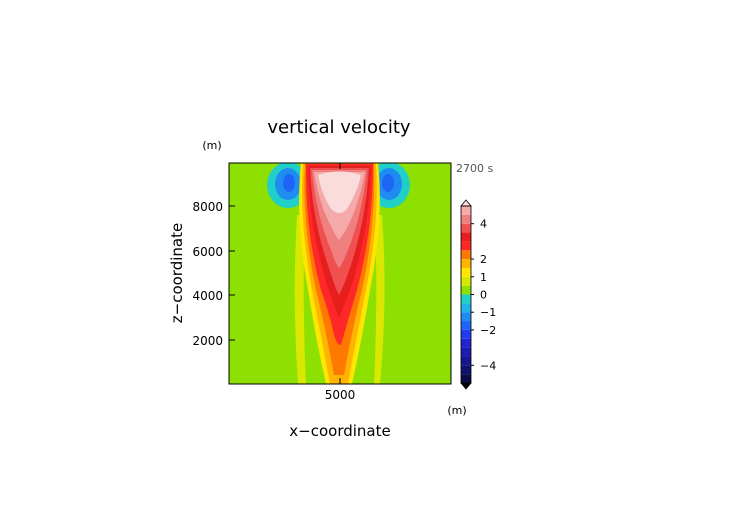  Describe the element at coordinates (339, 127) in the screenshot. I see `chart-title: vertical velocity` at that location.